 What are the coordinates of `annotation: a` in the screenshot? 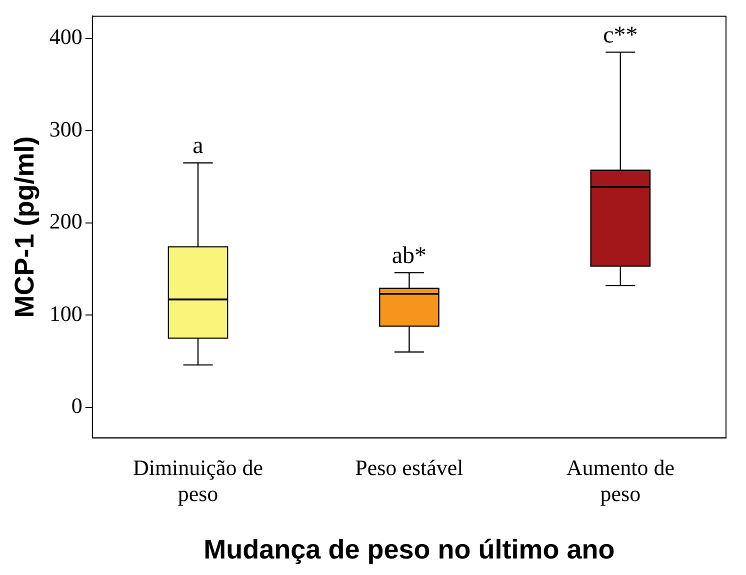 It's located at (198, 146).